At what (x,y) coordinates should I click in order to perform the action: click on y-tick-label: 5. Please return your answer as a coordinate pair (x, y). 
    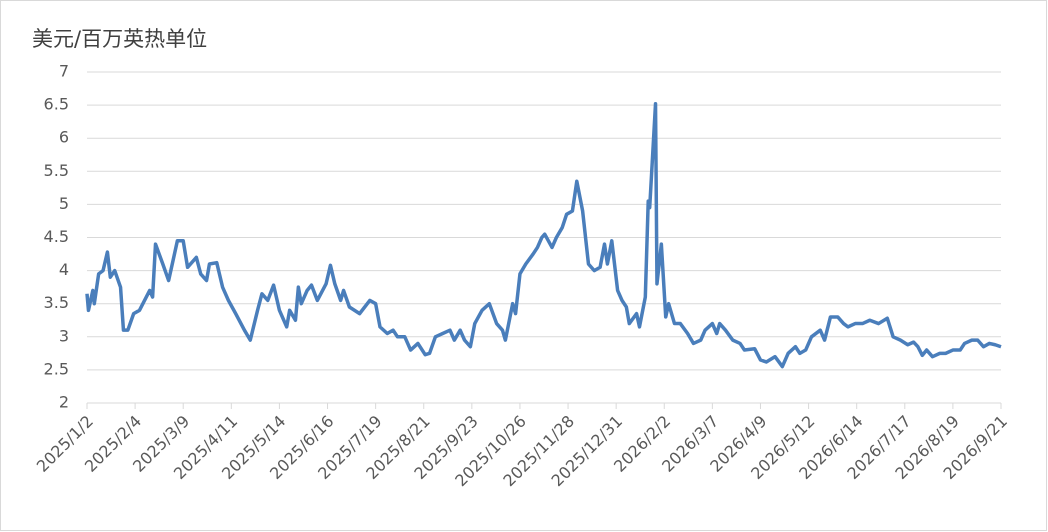
    Looking at the image, I should click on (64, 203).